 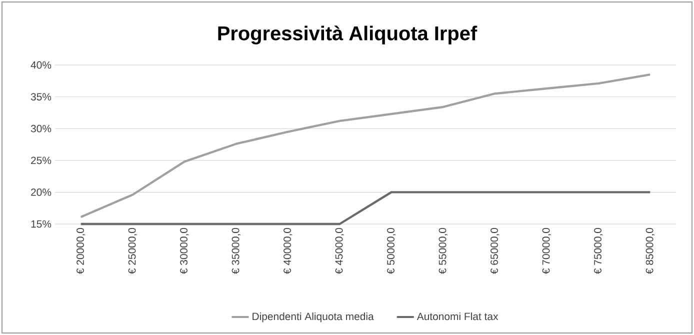 What do you see at coordinates (339, 251) in the screenshot?
I see `x-tick-label: € 45000,0` at bounding box center [339, 251].